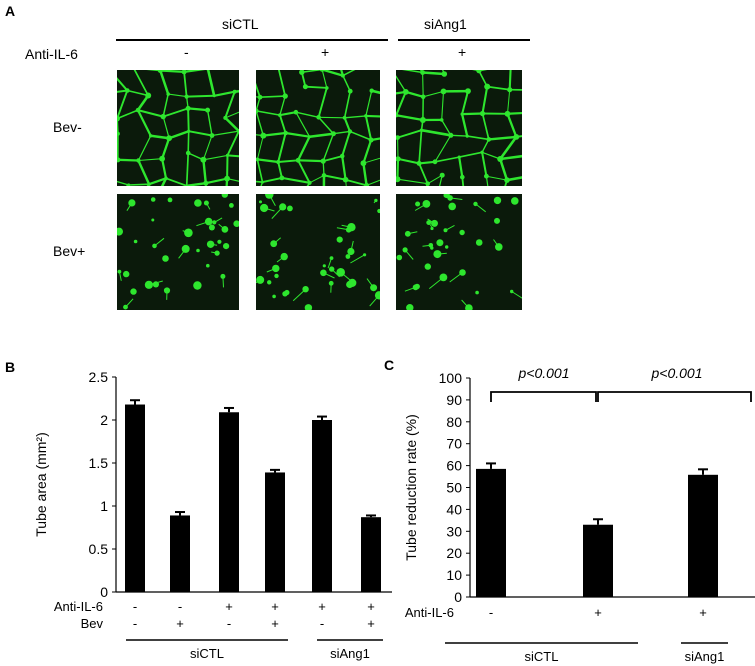 Image resolution: width=755 pixels, height=666 pixels. I want to click on chart-b-group-label: siCTL, so click(207, 653).